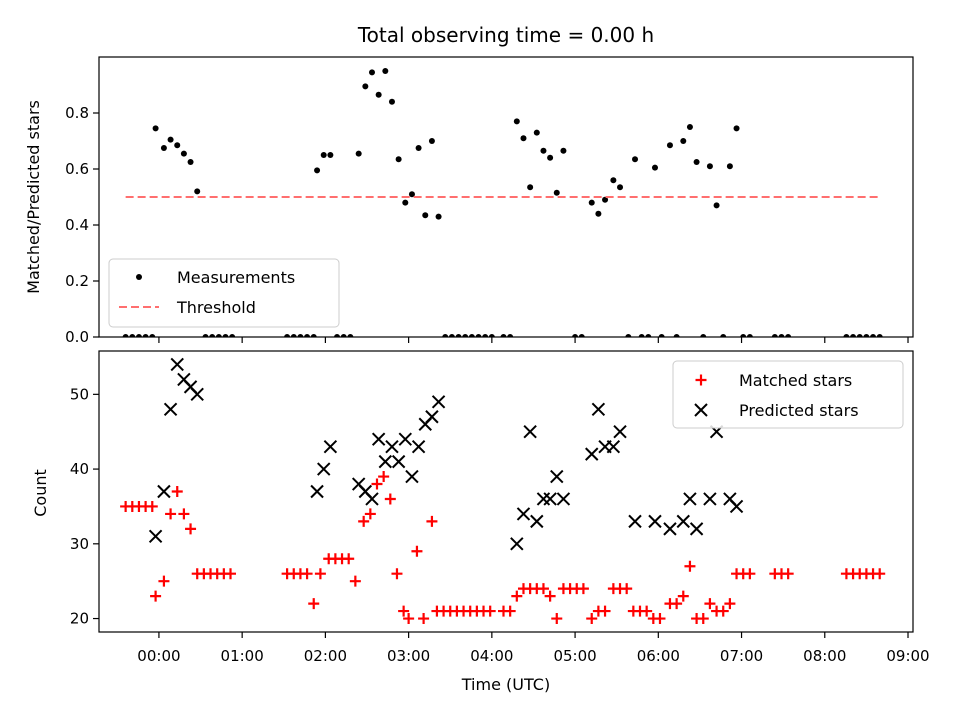 Image resolution: width=960 pixels, height=720 pixels. Describe the element at coordinates (77, 337) in the screenshot. I see `top-y-tick-label: 0.0` at that location.